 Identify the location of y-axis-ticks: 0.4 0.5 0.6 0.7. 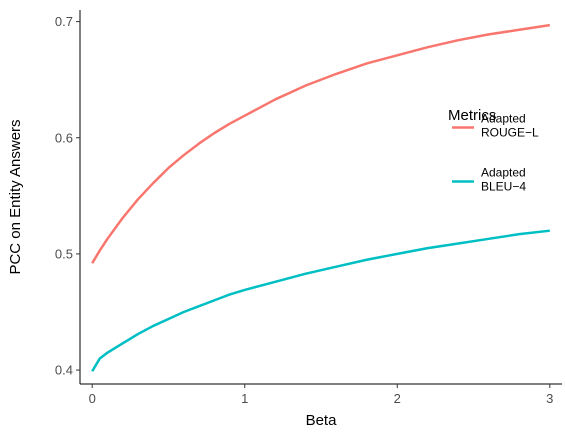
(67, 196).